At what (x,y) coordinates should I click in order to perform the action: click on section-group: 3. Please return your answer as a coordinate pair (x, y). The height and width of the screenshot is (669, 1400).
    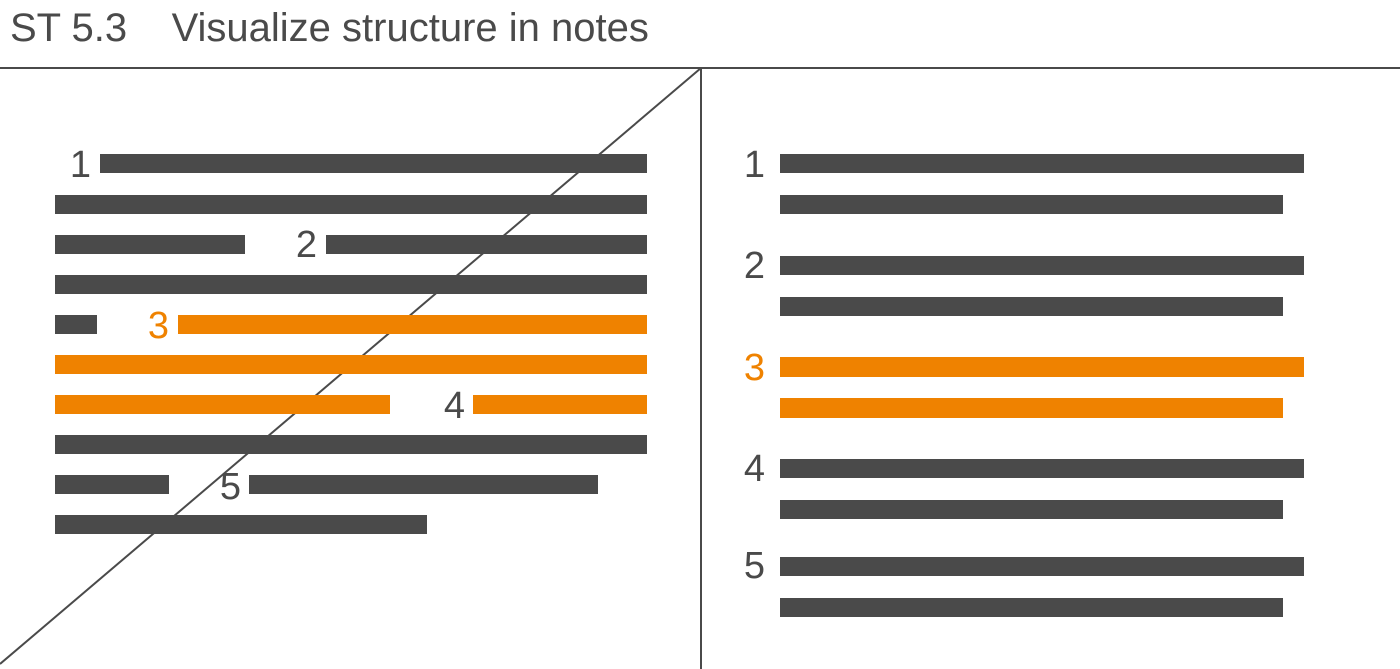
    Looking at the image, I should click on (1024, 382).